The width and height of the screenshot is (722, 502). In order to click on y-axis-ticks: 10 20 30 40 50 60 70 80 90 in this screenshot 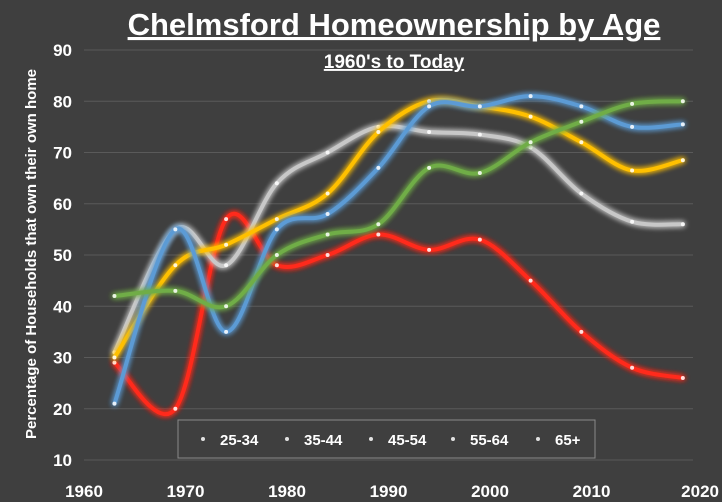, I will do `click(62, 255)`.